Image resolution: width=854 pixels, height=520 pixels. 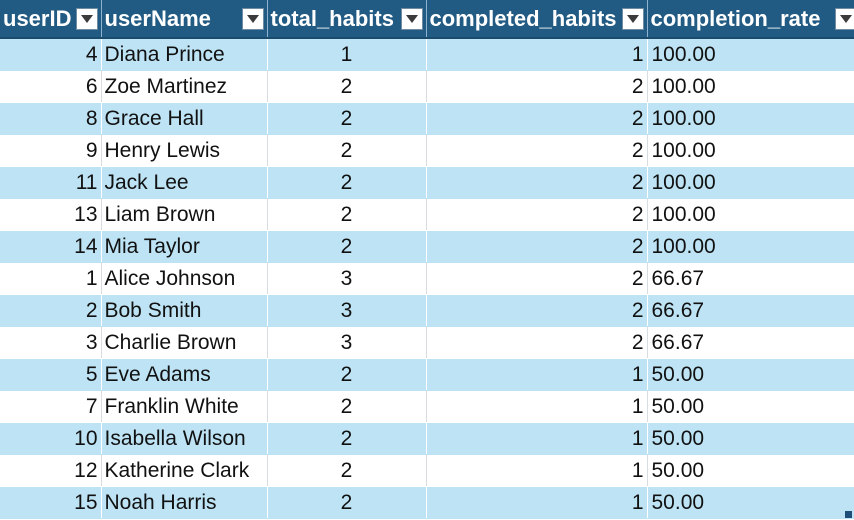 What do you see at coordinates (51, 86) in the screenshot?
I see `cell-userID: 6` at bounding box center [51, 86].